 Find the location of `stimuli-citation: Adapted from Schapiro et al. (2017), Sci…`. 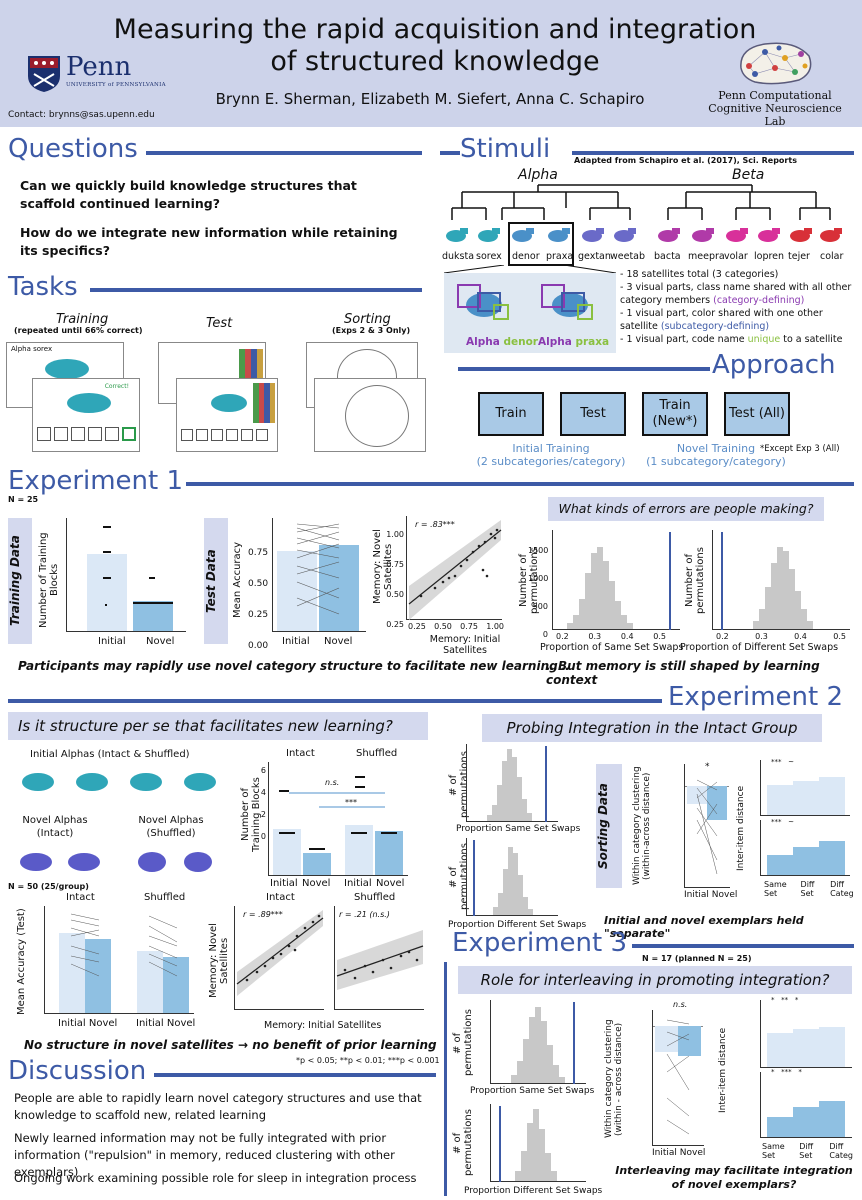

stimuli-citation: Adapted from Schapiro et al. (2017), Sci… is located at coordinates (685, 160).